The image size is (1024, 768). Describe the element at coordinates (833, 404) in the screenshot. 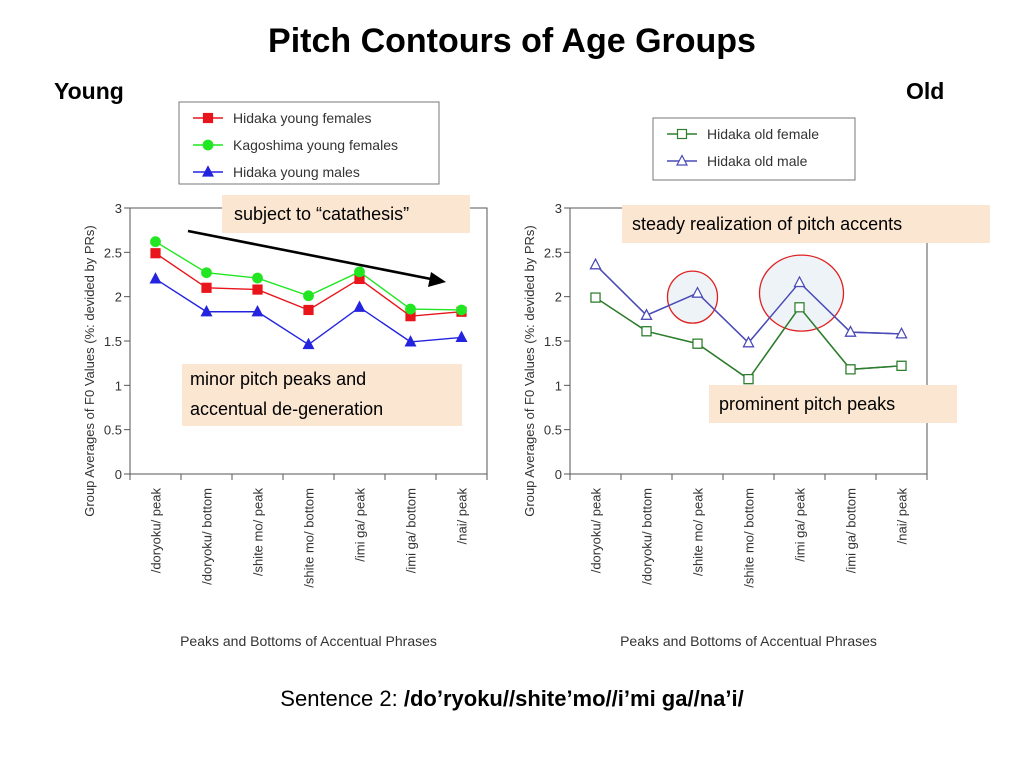

I see `prominent-peaks-note: prominent pitch peaks` at that location.